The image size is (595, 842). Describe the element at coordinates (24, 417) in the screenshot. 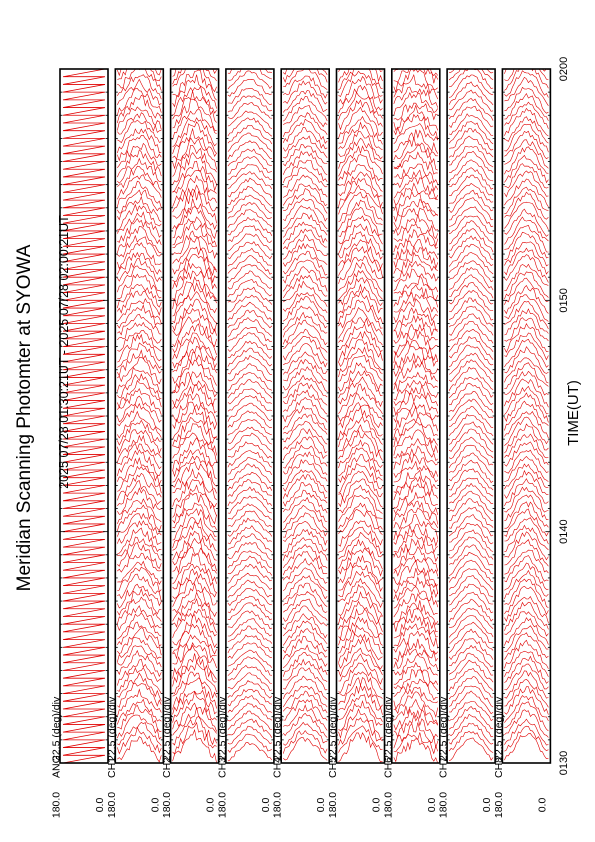

I see `chart-title: Meridian Scanning Photomter at SYOWA` at that location.